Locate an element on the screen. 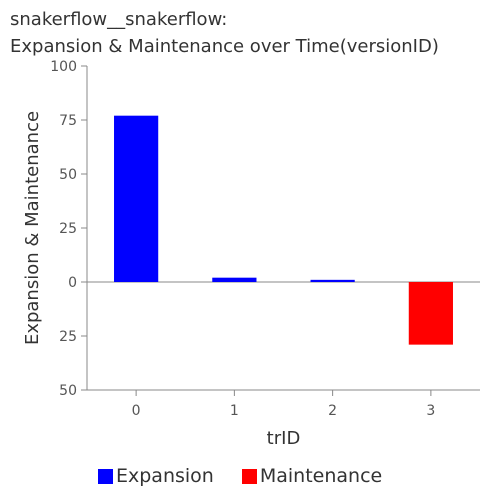 The height and width of the screenshot is (500, 500). legend-item-expansion: Expansion is located at coordinates (156, 476).